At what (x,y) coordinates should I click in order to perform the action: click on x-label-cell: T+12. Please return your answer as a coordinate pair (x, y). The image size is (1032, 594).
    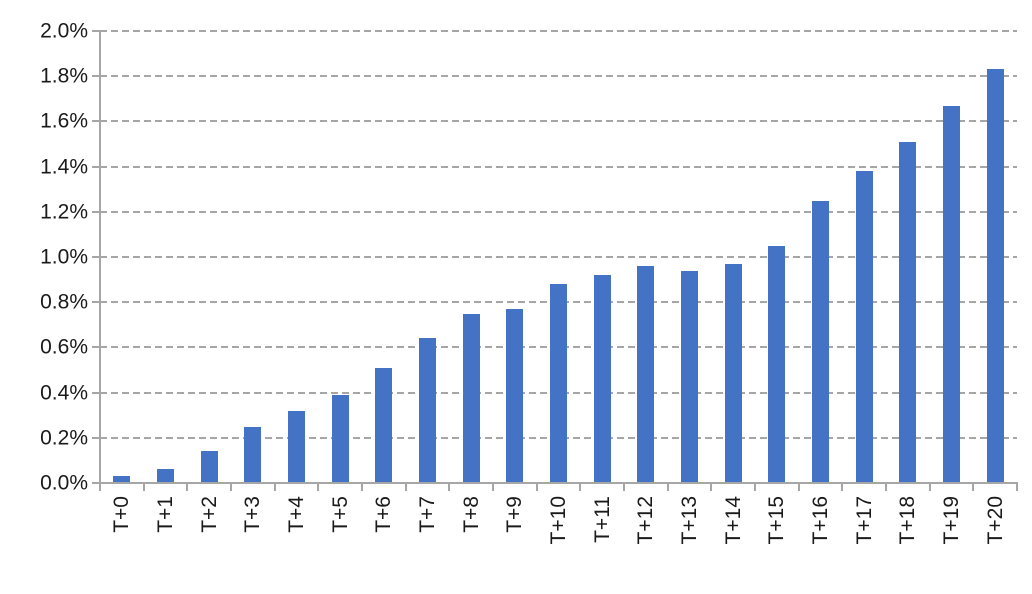
    Looking at the image, I should click on (646, 542).